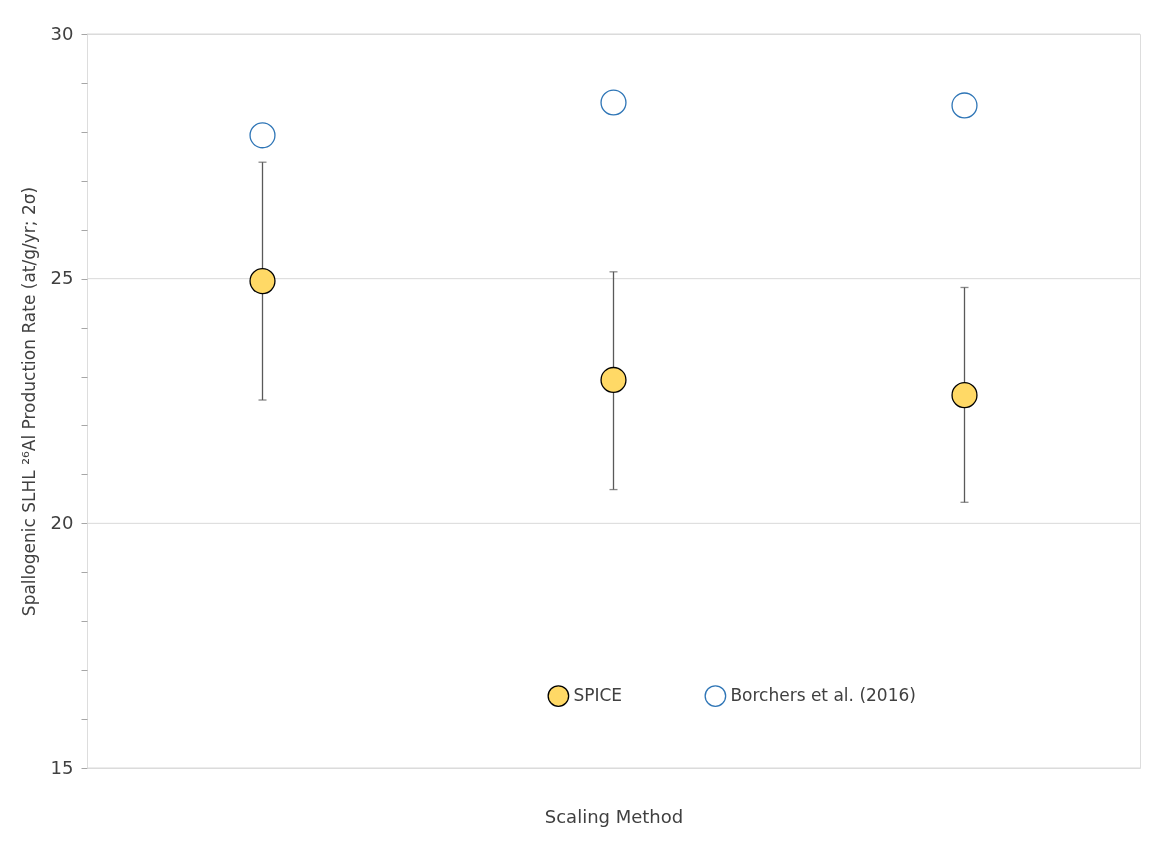  I want to click on y-axis-title: Spallogenic SLHL ²⁶Al Production Rate (at/g/yr; 2σ), so click(28, 401).